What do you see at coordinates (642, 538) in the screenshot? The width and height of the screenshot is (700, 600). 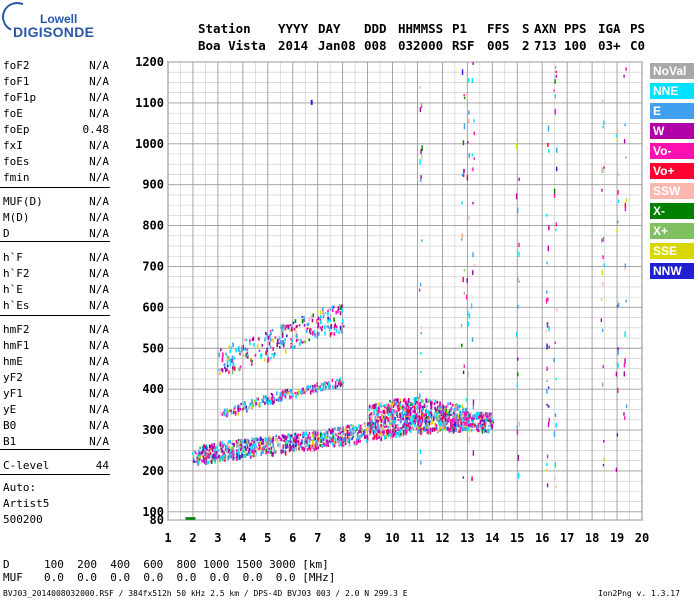 I see `x-tick-label: 20` at bounding box center [642, 538].